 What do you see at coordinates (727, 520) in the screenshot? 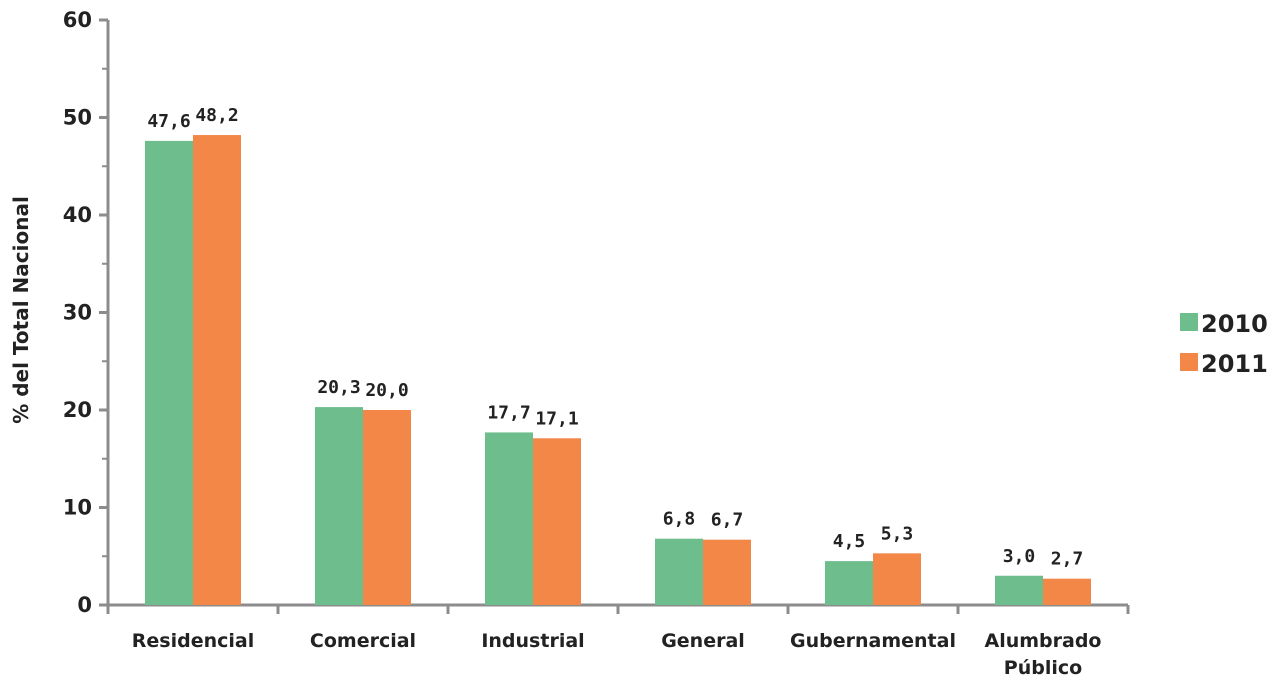
I see `data-label: 6,7` at bounding box center [727, 520].